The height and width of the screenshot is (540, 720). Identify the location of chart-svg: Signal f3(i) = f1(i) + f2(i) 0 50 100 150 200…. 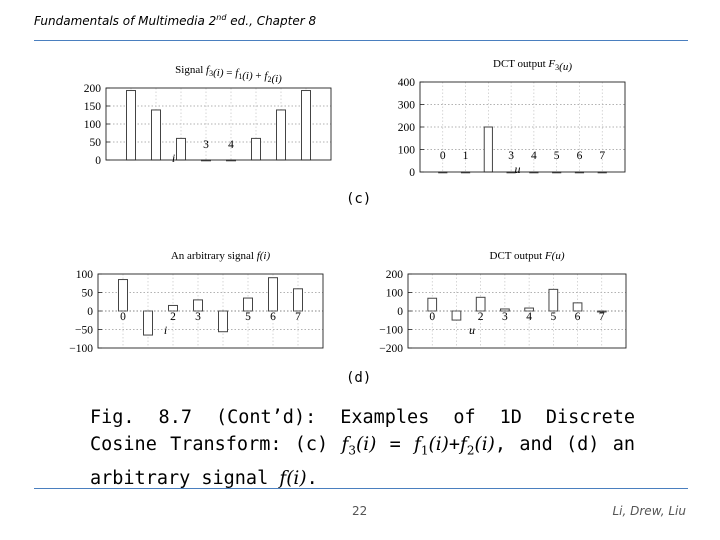
(208, 115).